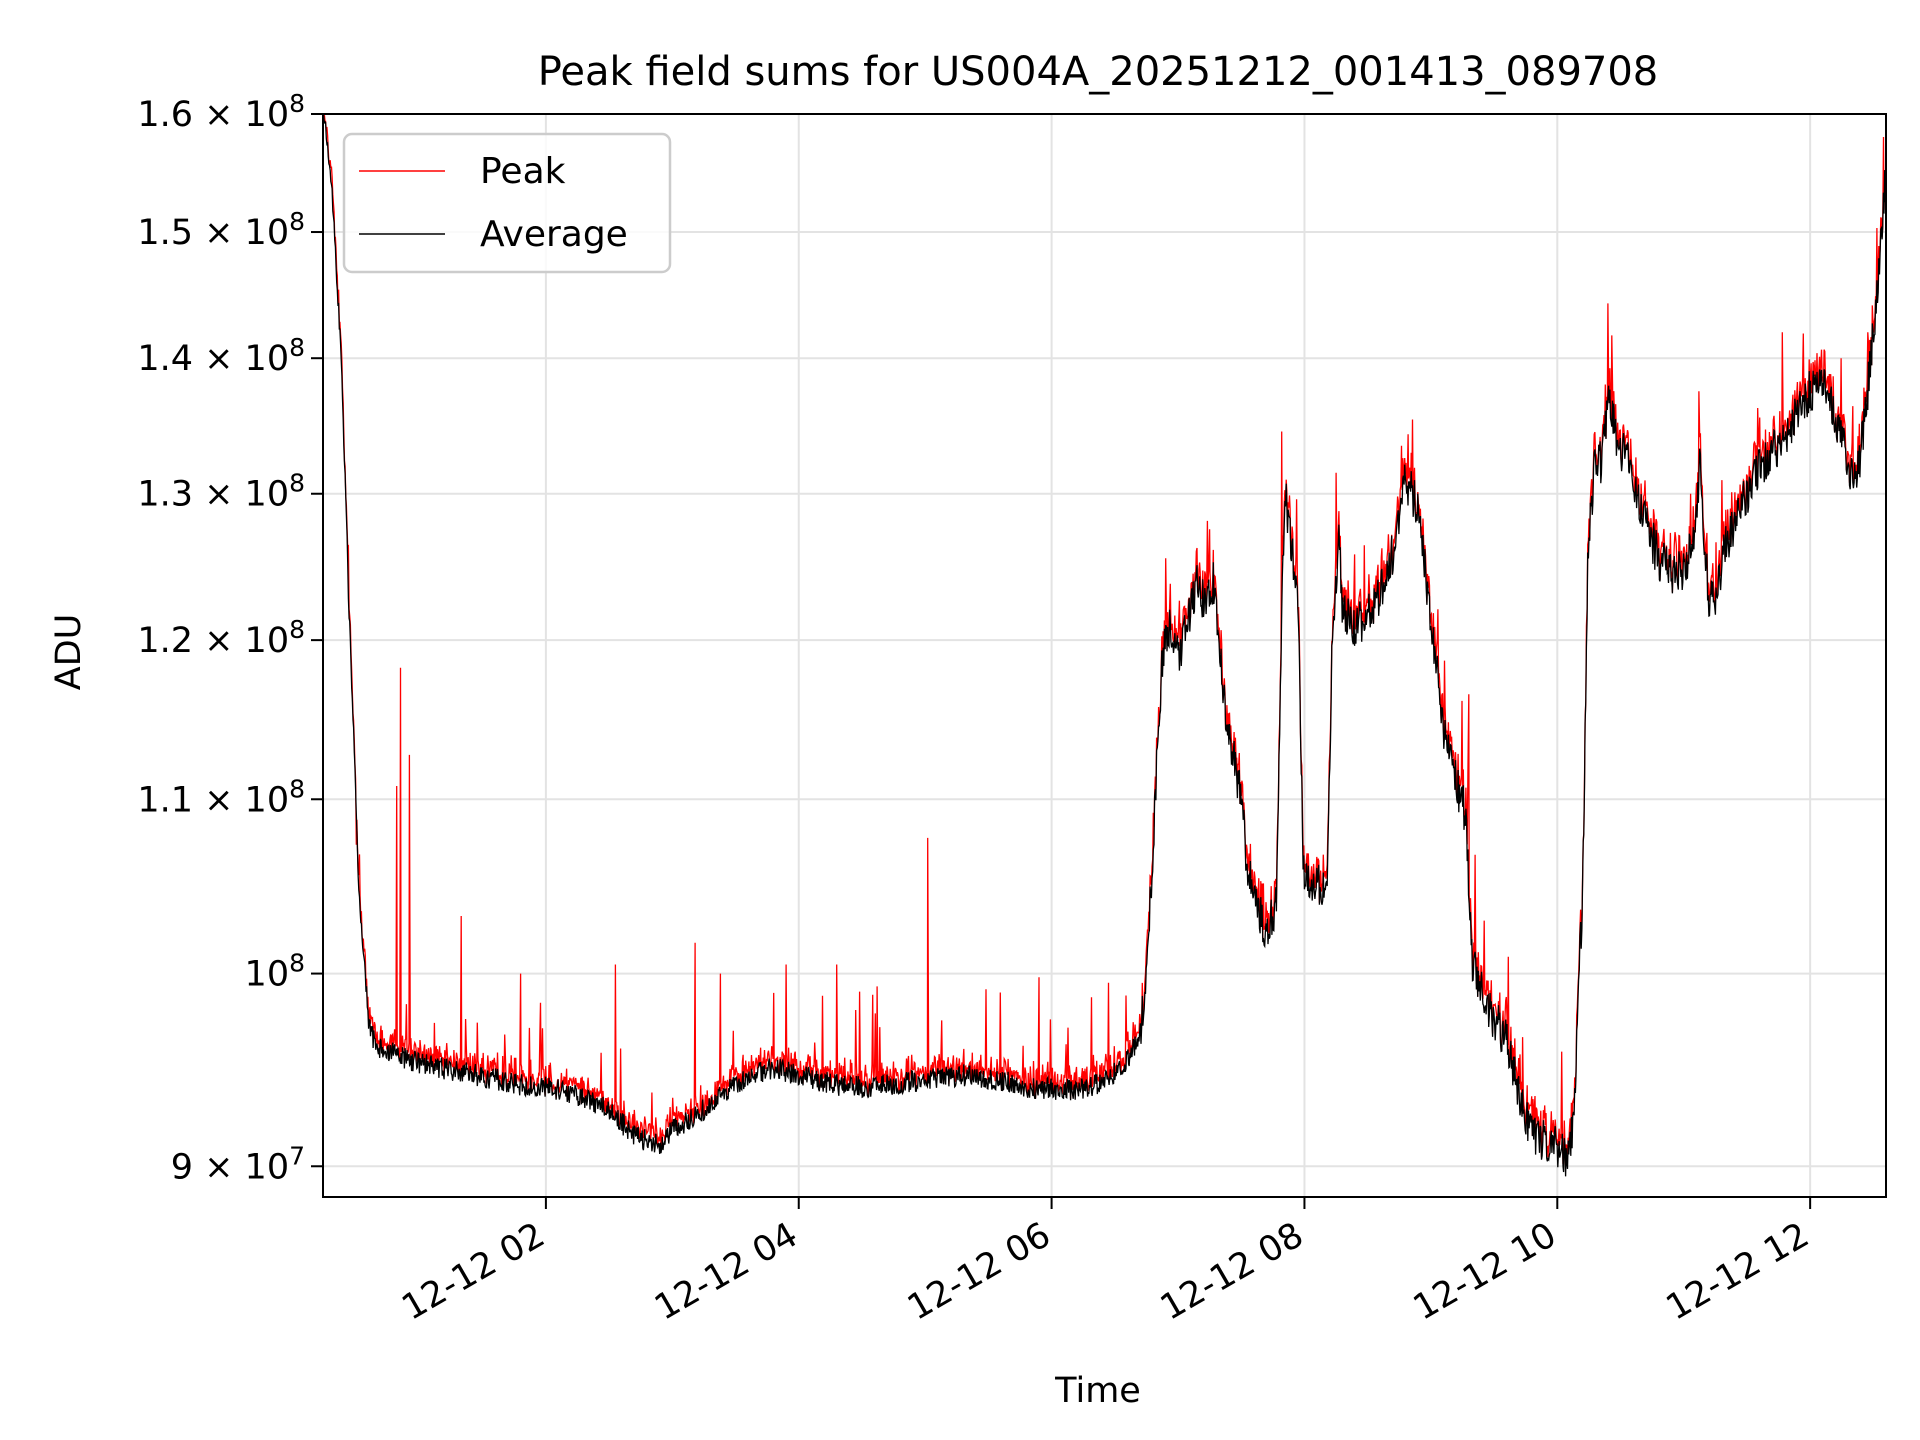 This screenshot has width=1920, height=1440. What do you see at coordinates (221, 797) in the screenshot?
I see `y-tick-label: 1.1 × 108` at bounding box center [221, 797].